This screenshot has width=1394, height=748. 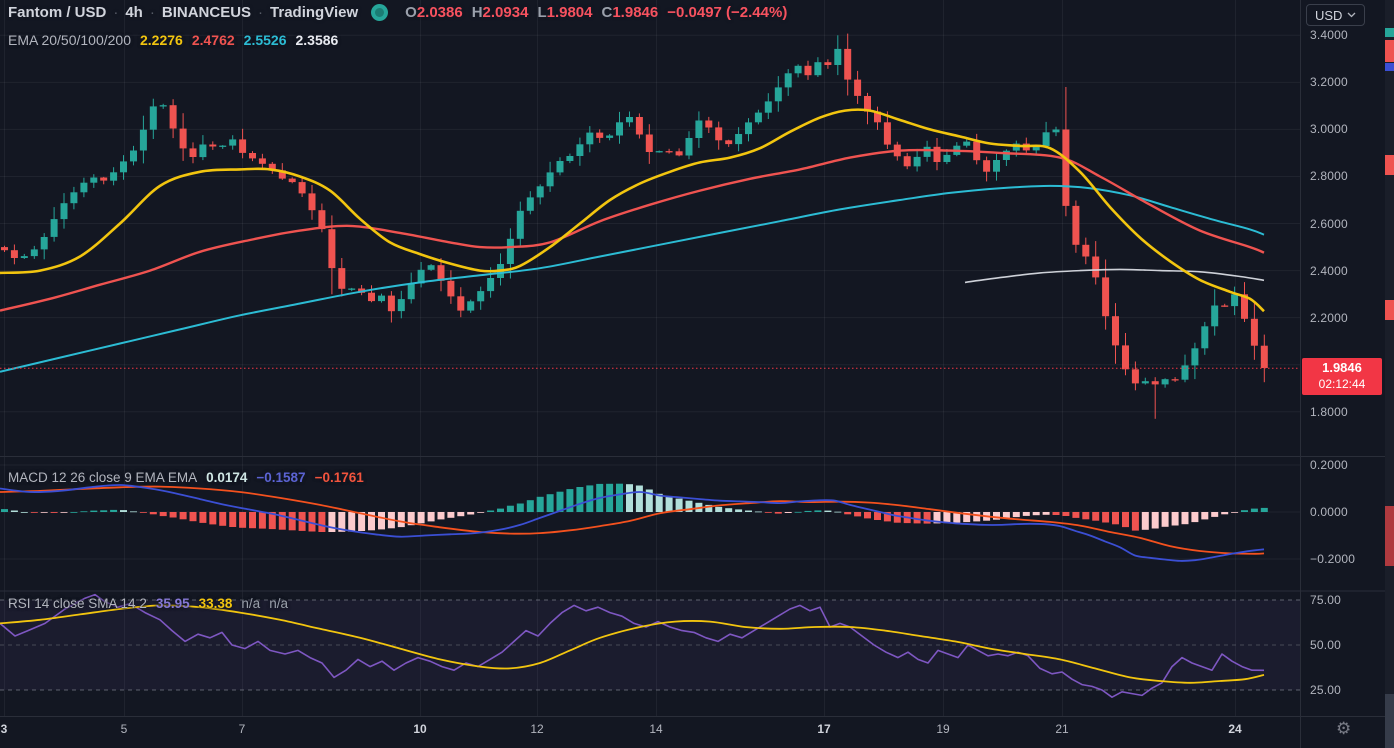 I want to click on time-axis-label: 3, so click(x=4, y=729).